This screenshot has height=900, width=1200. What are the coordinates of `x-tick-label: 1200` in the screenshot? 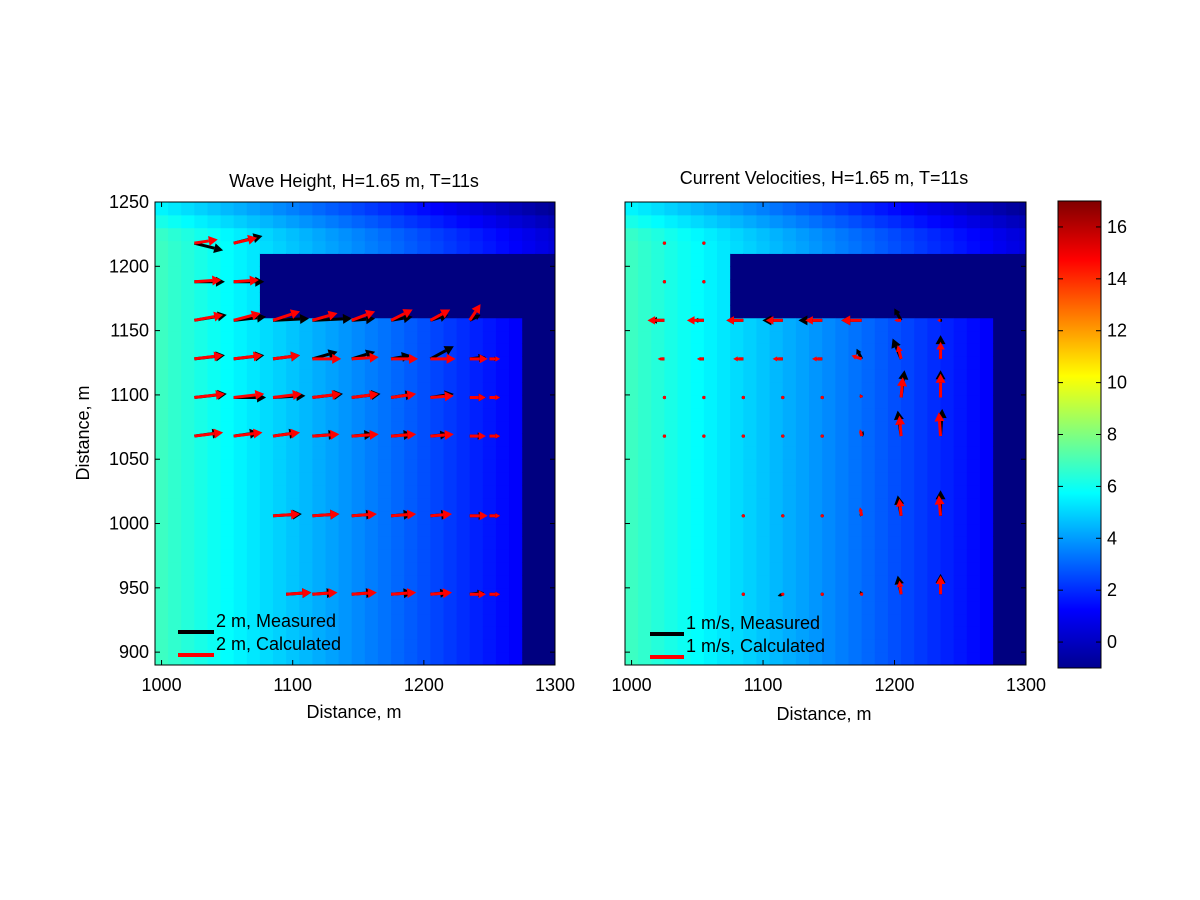 It's located at (895, 685).